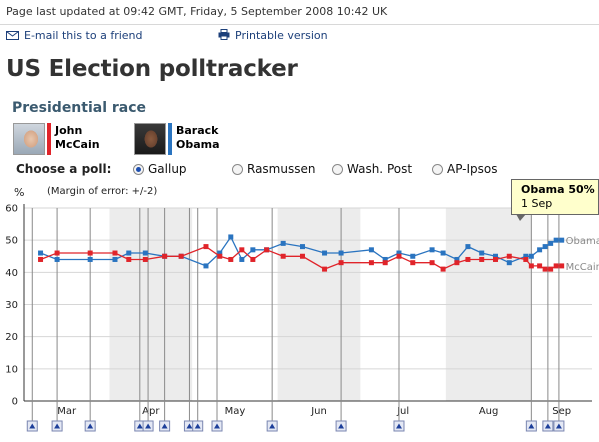 The width and height of the screenshot is (599, 442). Describe the element at coordinates (372, 169) in the screenshot. I see `poll-option-wash-post: Wash. Post` at that location.